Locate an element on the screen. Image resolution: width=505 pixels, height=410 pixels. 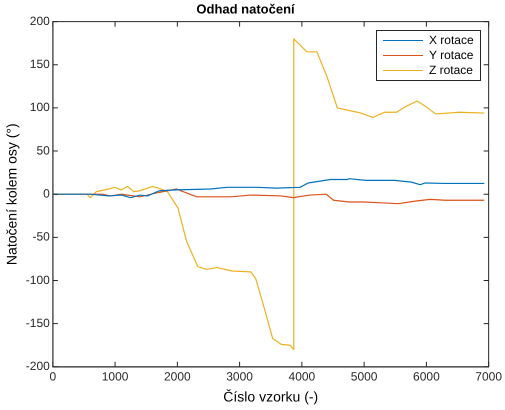
x-tick-label: 1000 is located at coordinates (115, 376).